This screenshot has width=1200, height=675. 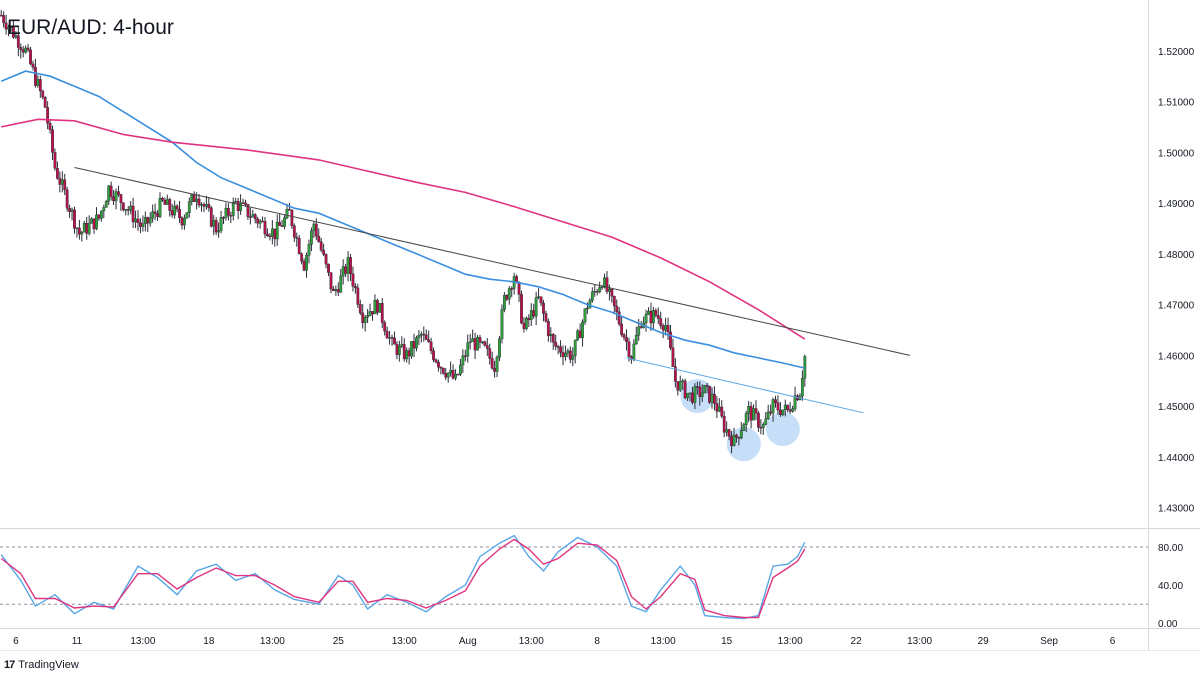 I want to click on price-tick-label: 1.46000, so click(x=1176, y=356).